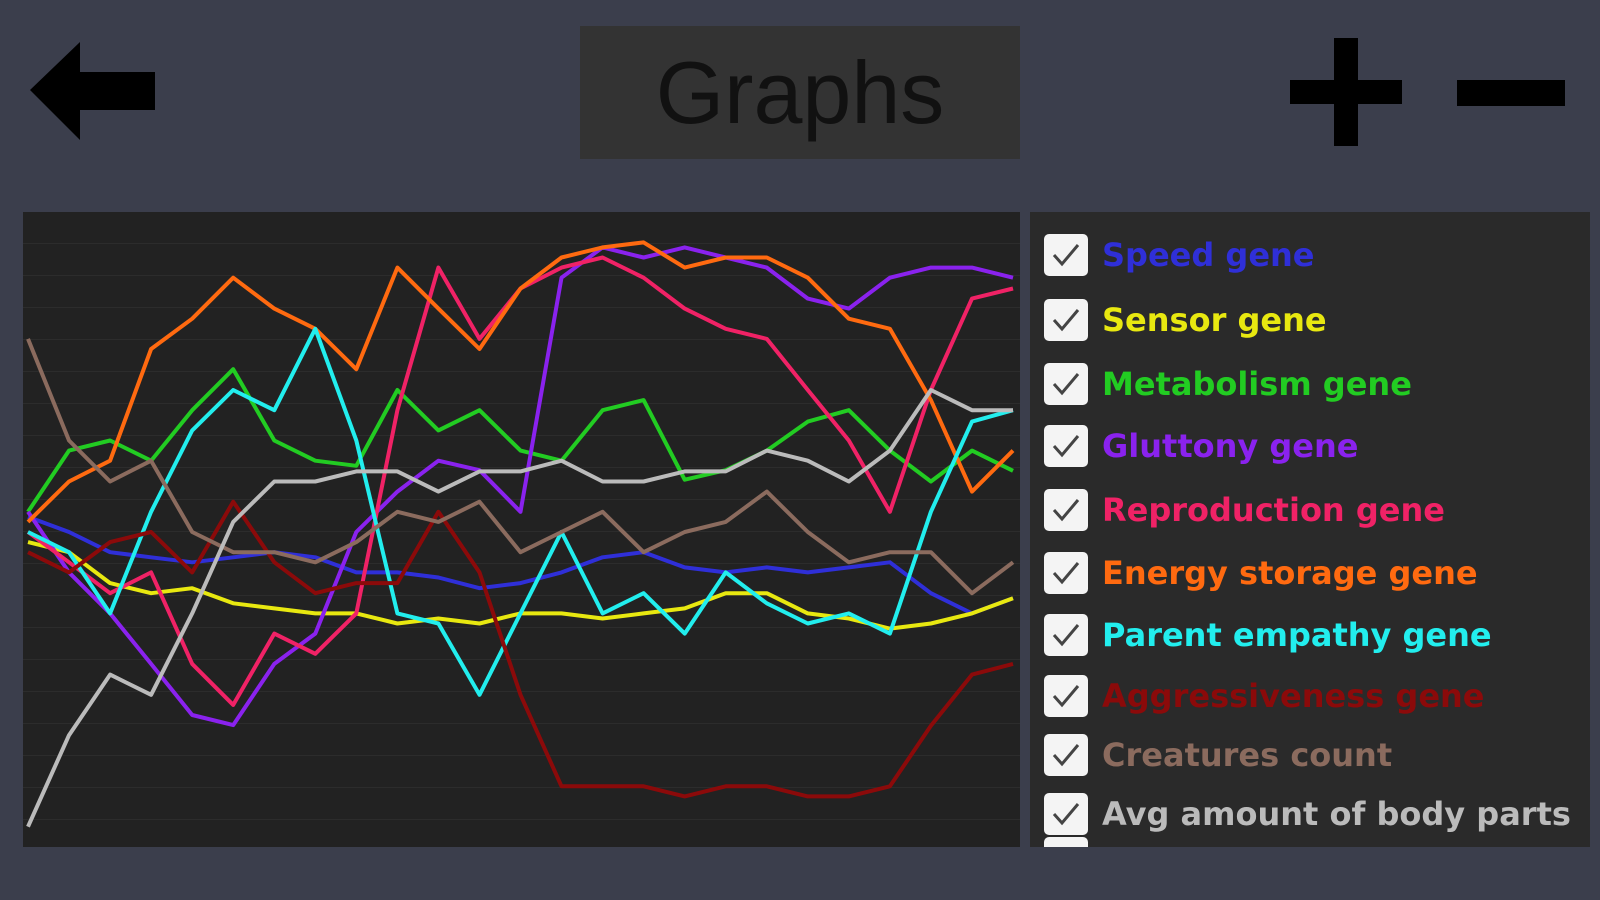 This screenshot has width=1600, height=900. I want to click on legend-item: Aggressiveness gene, so click(1264, 696).